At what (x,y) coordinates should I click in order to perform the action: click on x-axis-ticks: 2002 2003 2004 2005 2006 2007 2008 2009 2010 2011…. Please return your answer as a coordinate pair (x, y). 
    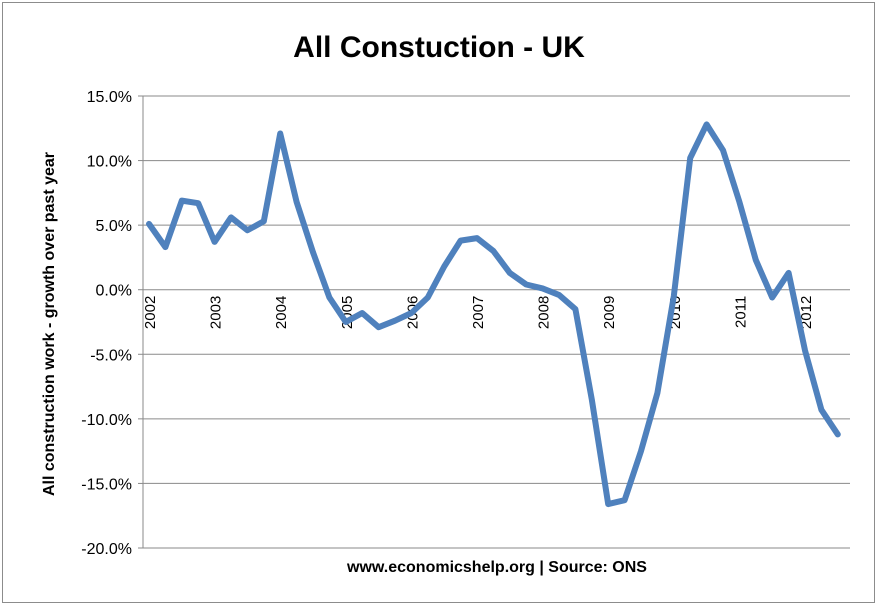
    Looking at the image, I should click on (478, 312).